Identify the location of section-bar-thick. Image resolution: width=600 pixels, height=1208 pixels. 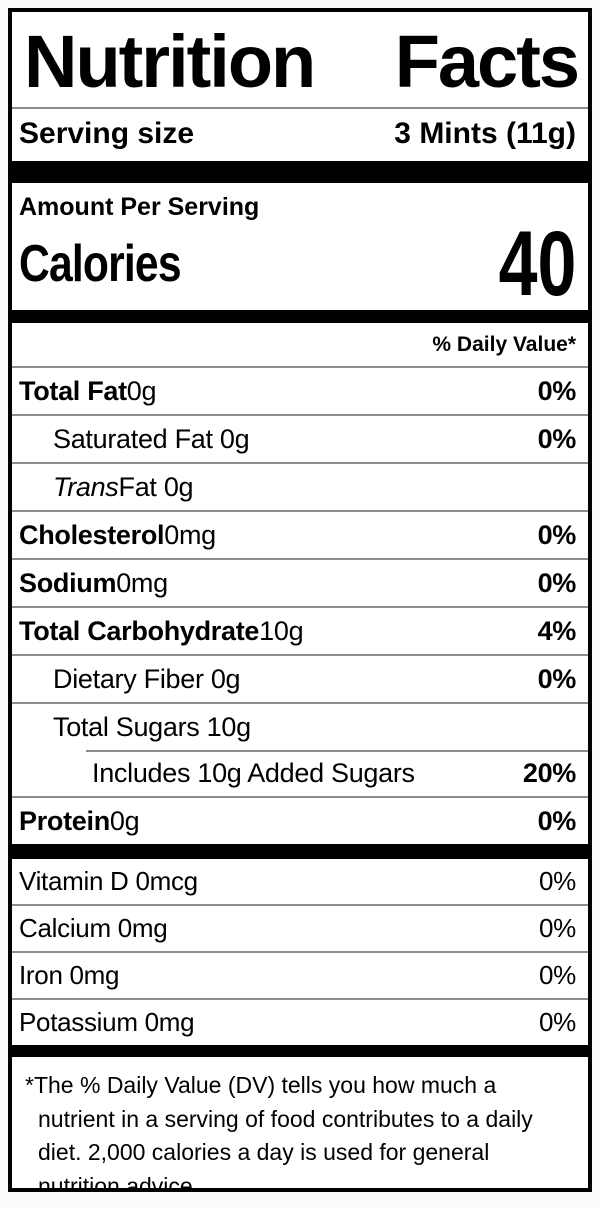
(300, 172).